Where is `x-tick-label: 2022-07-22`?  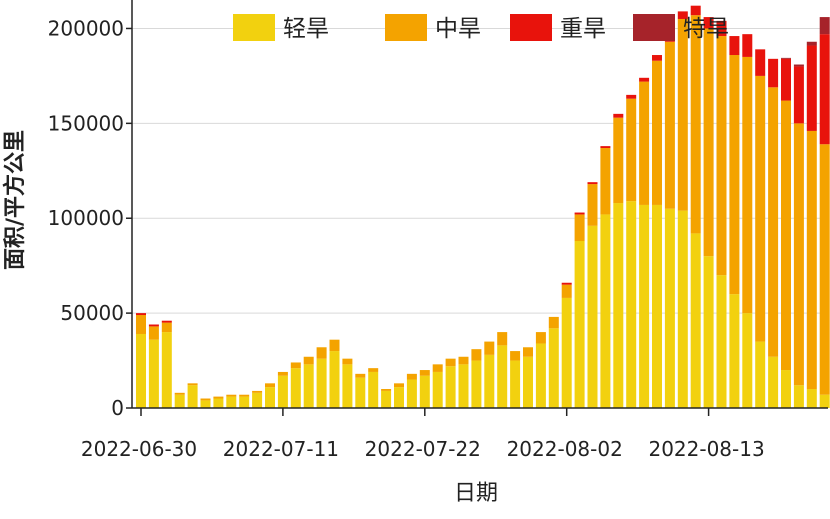 x-tick-label: 2022-07-22 is located at coordinates (423, 449).